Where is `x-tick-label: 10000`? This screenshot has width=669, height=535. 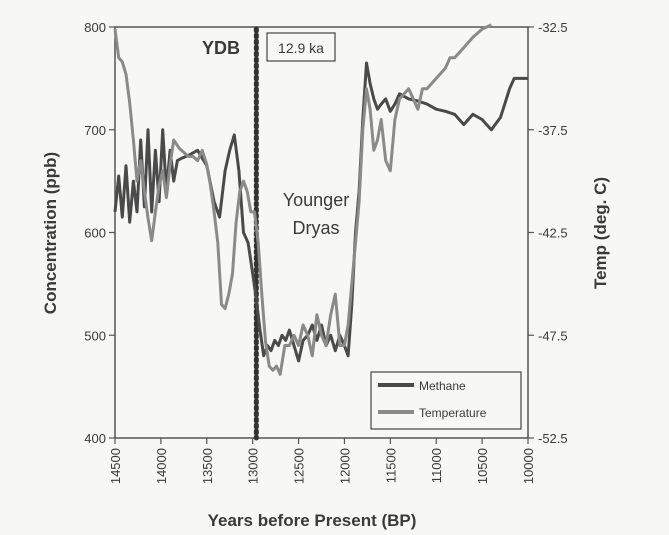
x-tick-label: 10000 is located at coordinates (528, 466).